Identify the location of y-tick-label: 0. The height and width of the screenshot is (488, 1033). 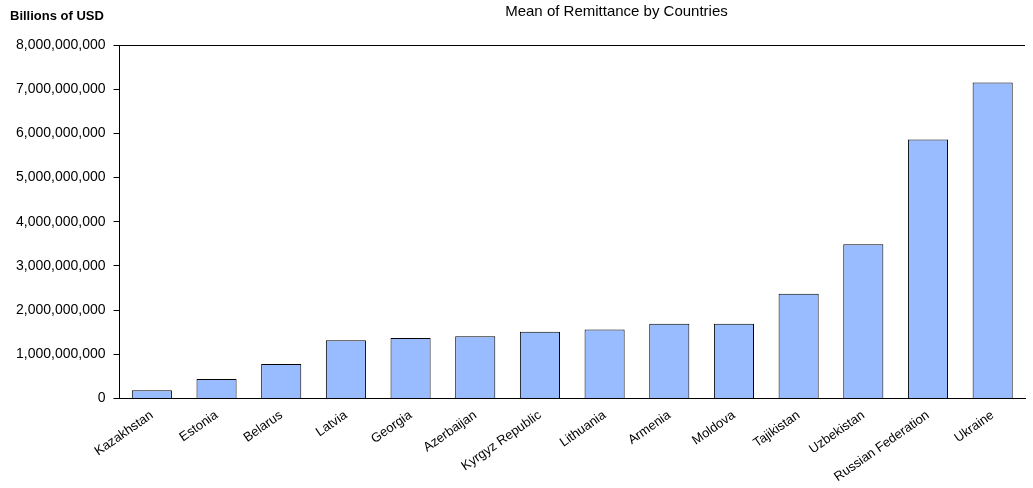
(101, 397).